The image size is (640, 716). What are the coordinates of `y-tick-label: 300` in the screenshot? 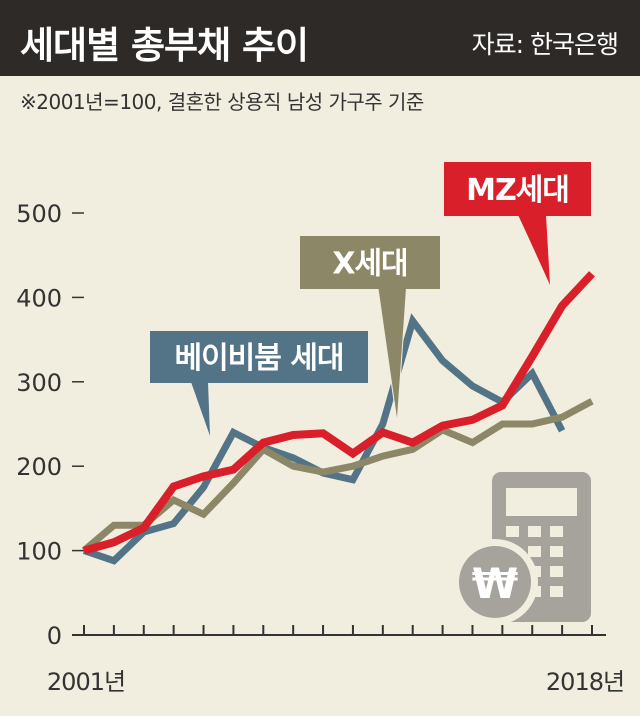 It's located at (39, 383).